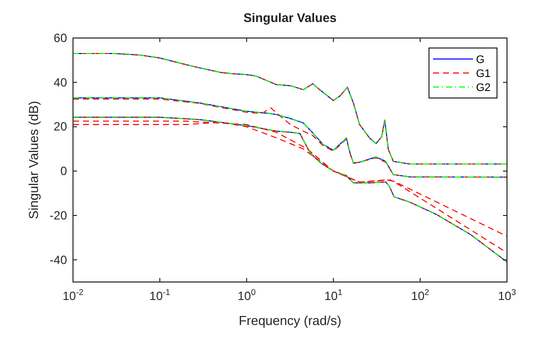  I want to click on x-tick-label: 10$^{1}$, so click(333, 295).